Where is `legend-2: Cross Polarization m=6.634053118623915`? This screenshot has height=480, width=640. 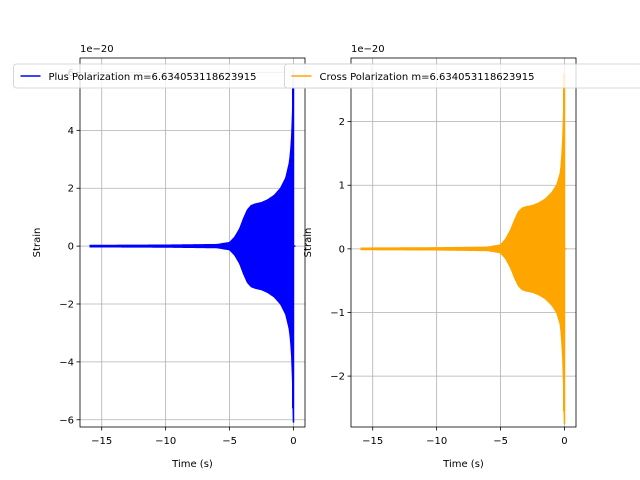
legend-2: Cross Polarization m=6.634053118623915 is located at coordinates (462, 76).